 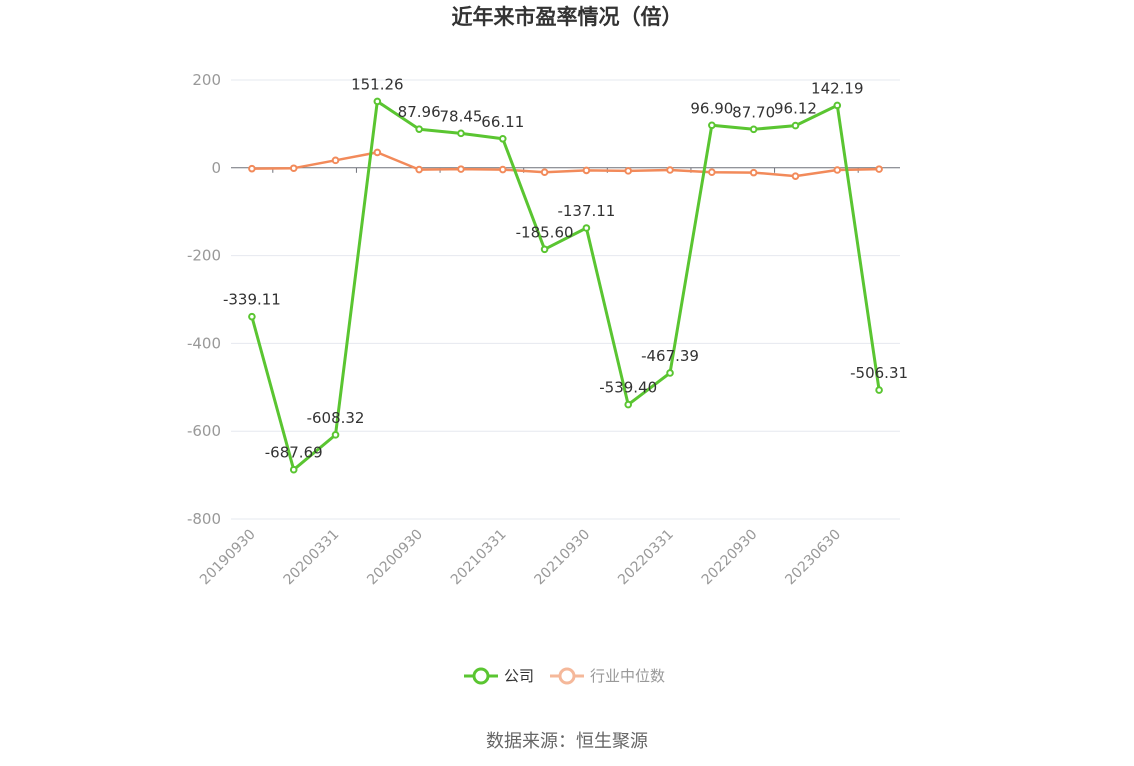 What do you see at coordinates (419, 112) in the screenshot?
I see `company-data-label: 87.96` at bounding box center [419, 112].